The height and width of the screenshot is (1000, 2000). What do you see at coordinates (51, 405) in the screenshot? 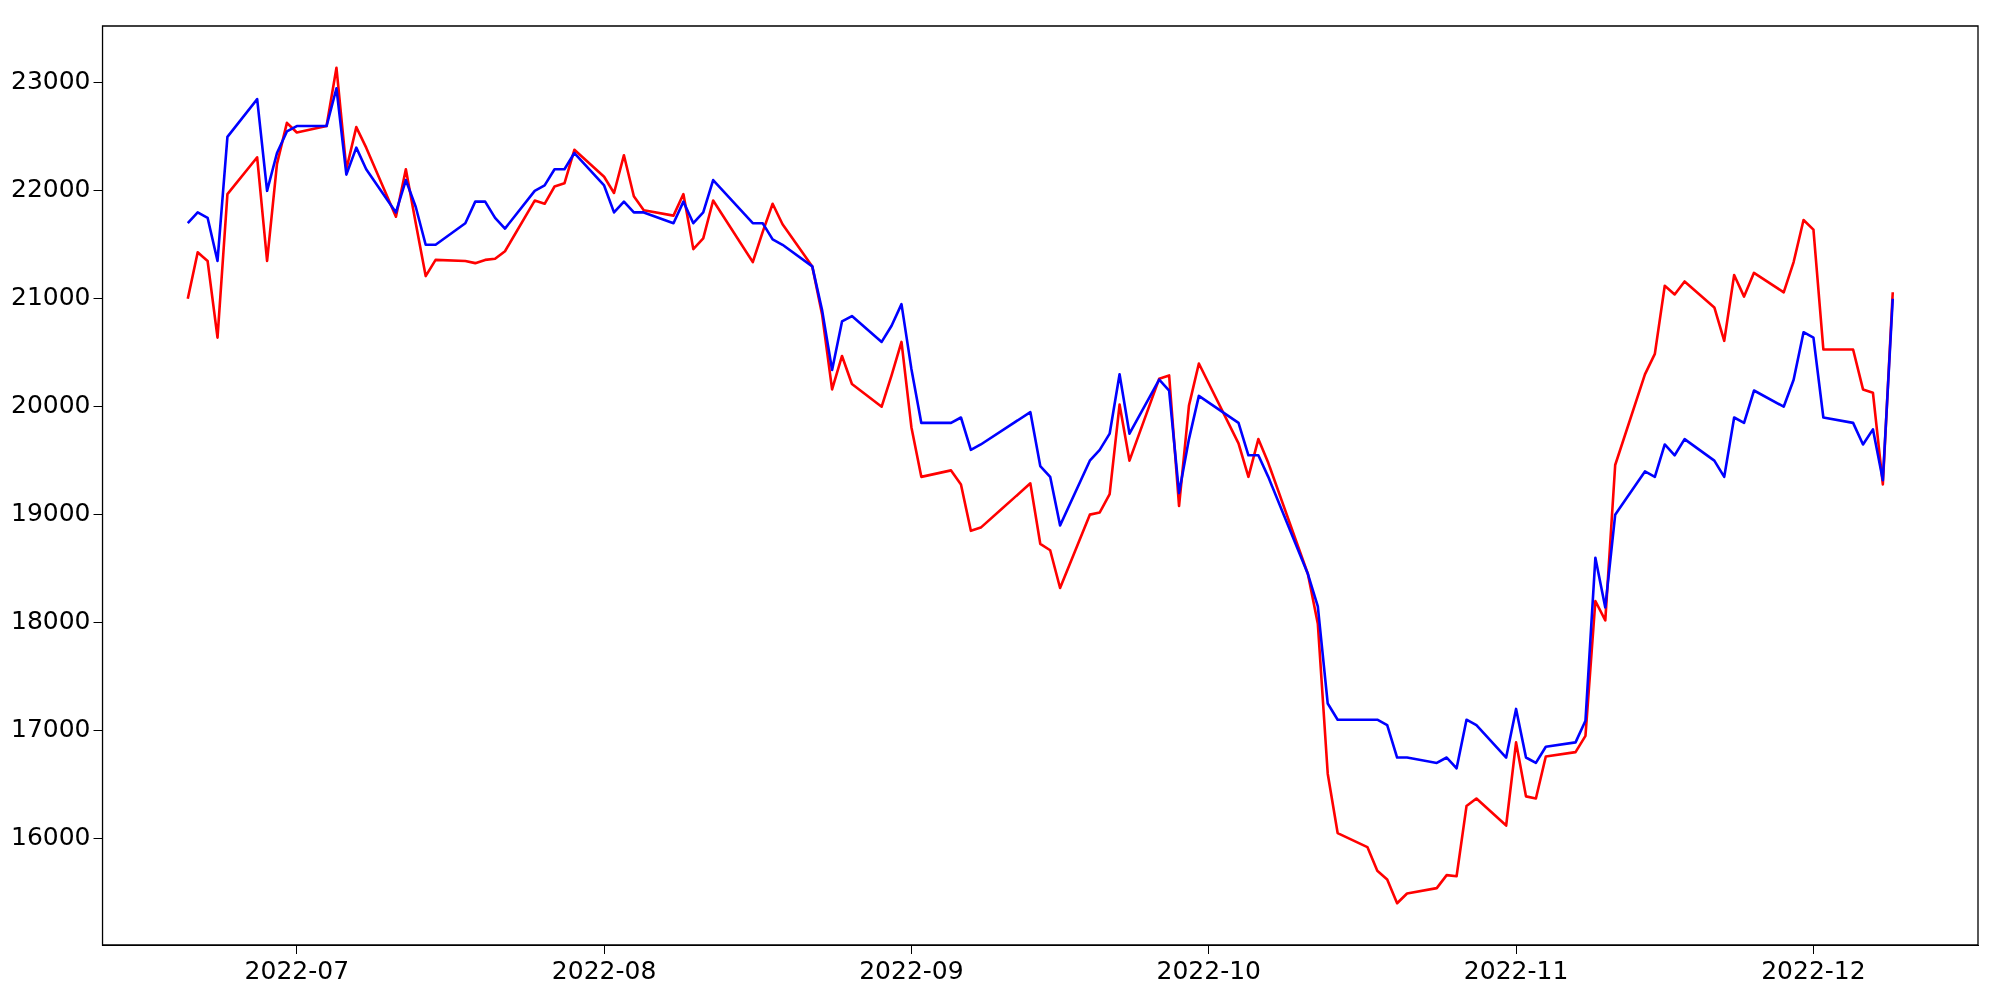
I see `y-tick-label: 20000` at bounding box center [51, 405].